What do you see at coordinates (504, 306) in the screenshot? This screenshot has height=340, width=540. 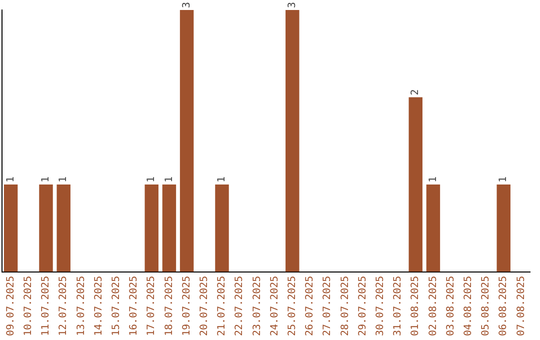 I see `x-tick-label: 06.08.2025` at bounding box center [504, 306].